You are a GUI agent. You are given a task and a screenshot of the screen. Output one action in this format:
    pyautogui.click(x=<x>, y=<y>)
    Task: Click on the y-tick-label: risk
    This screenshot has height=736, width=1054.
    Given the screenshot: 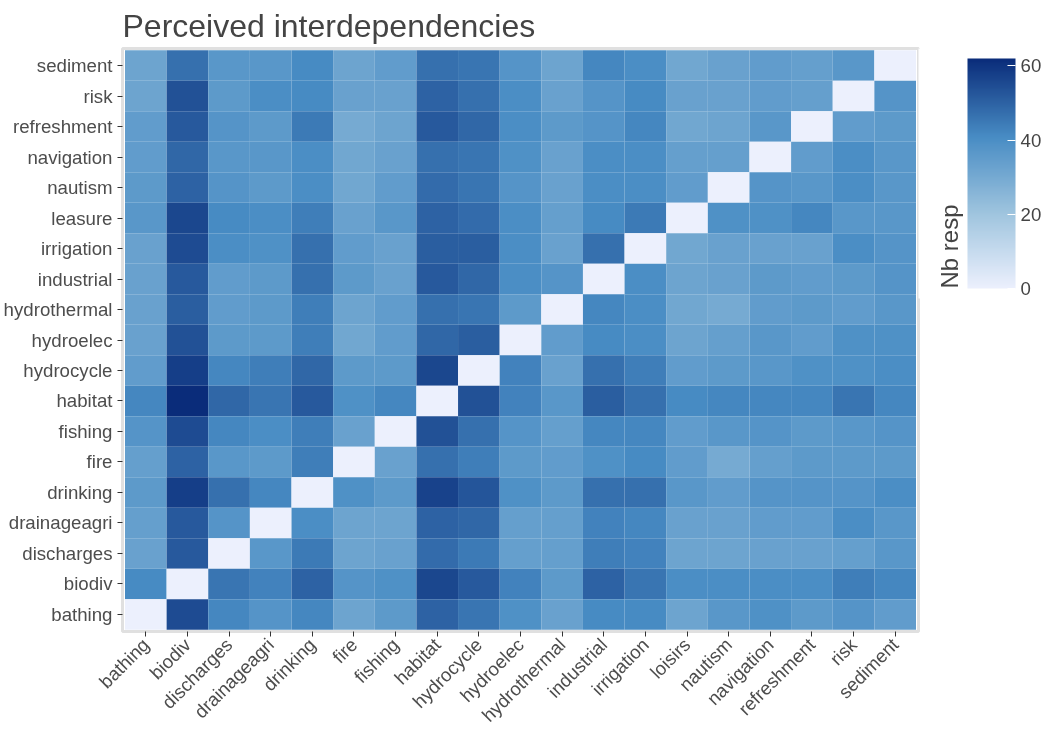 What is the action you would take?
    pyautogui.click(x=98, y=96)
    